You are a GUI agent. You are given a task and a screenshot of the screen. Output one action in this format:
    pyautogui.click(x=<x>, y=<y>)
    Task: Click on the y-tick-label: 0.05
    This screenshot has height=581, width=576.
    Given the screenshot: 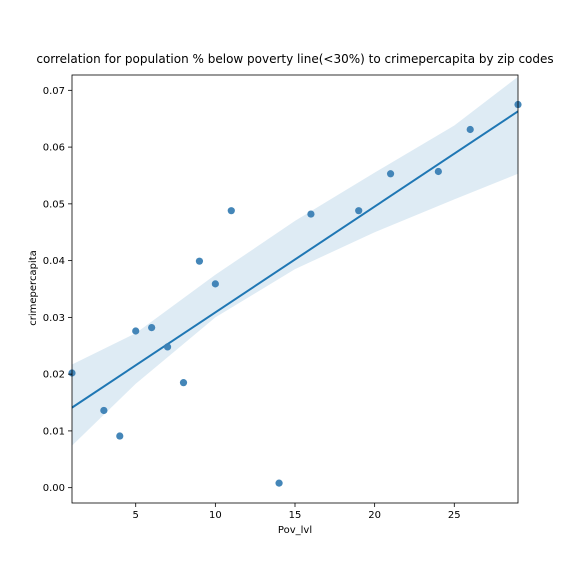 What is the action you would take?
    pyautogui.click(x=54, y=204)
    